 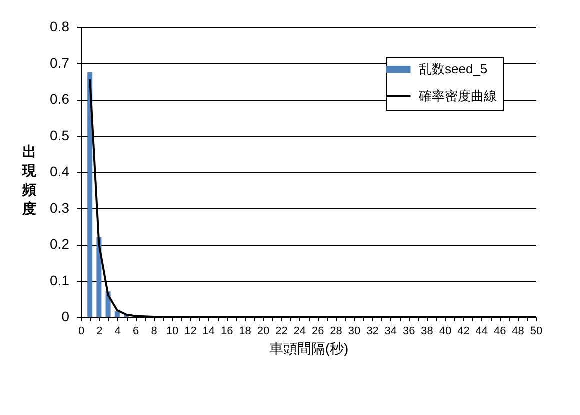 I want to click on x-tick-label: 8, so click(x=154, y=332).